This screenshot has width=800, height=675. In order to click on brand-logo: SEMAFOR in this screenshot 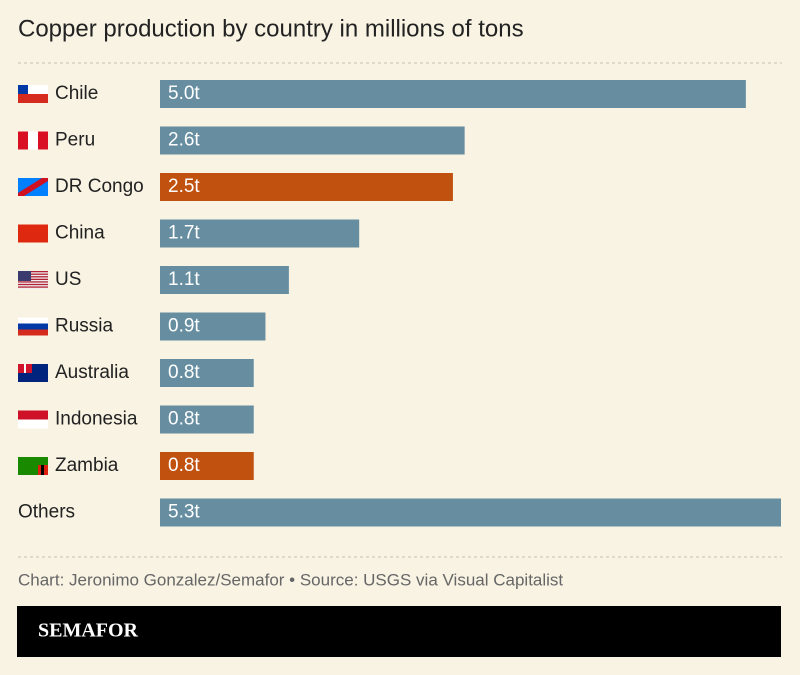, I will do `click(88, 631)`.